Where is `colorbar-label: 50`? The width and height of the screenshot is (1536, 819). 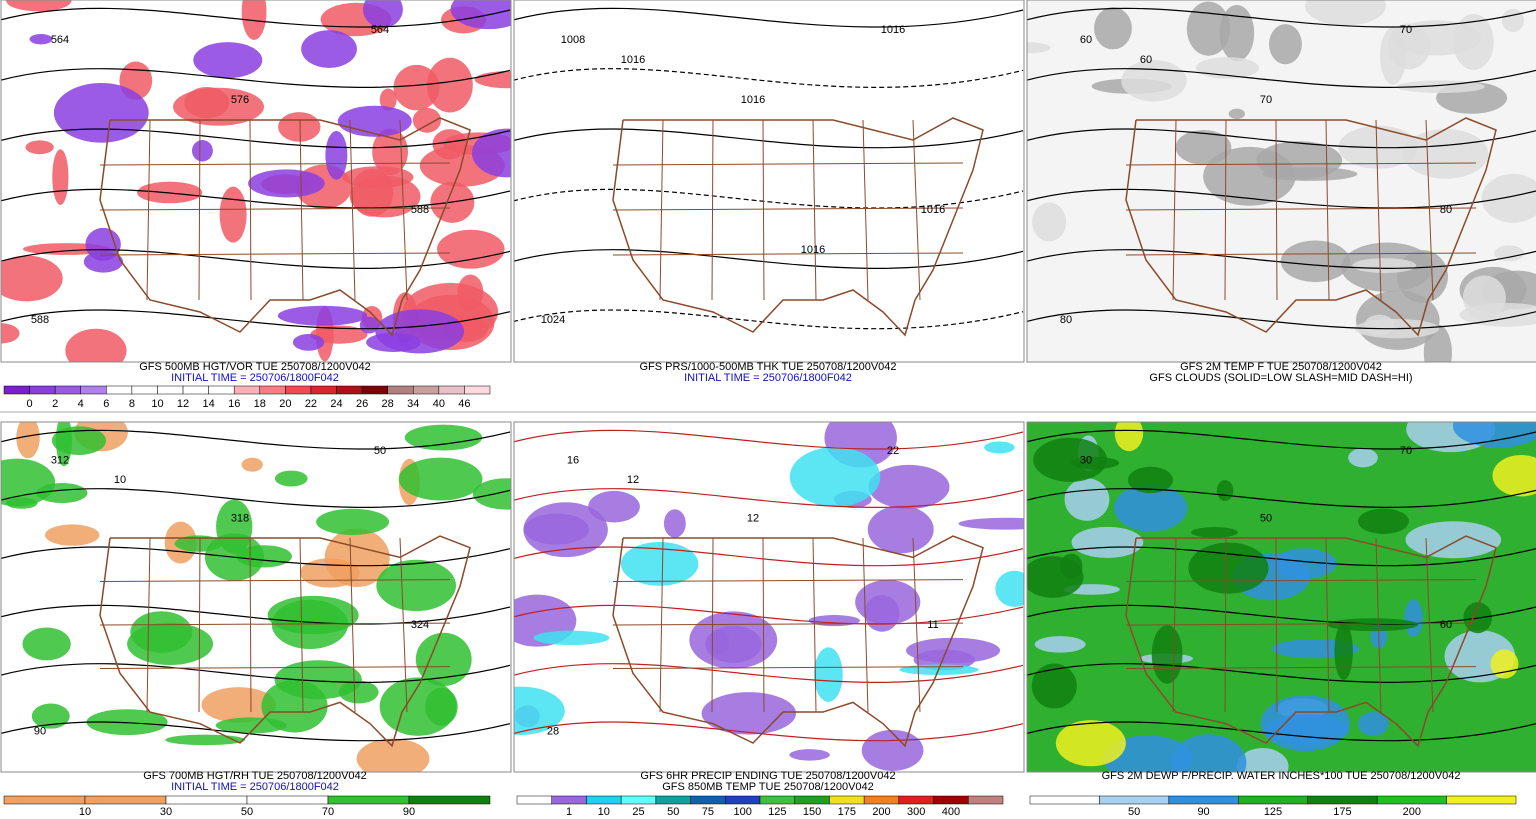 colorbar-label: 50 is located at coordinates (1134, 812).